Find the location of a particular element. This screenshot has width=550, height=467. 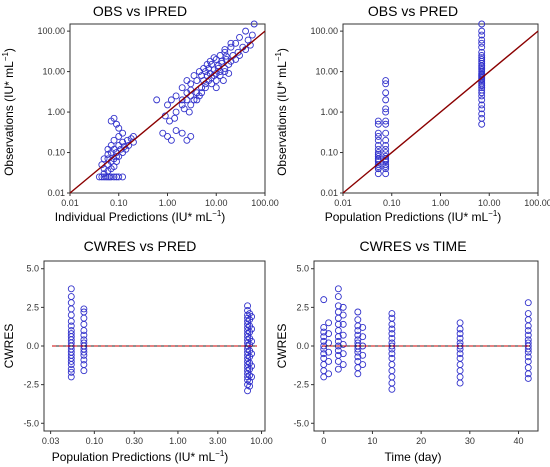

x-tick-label: 10.00 is located at coordinates (216, 203).